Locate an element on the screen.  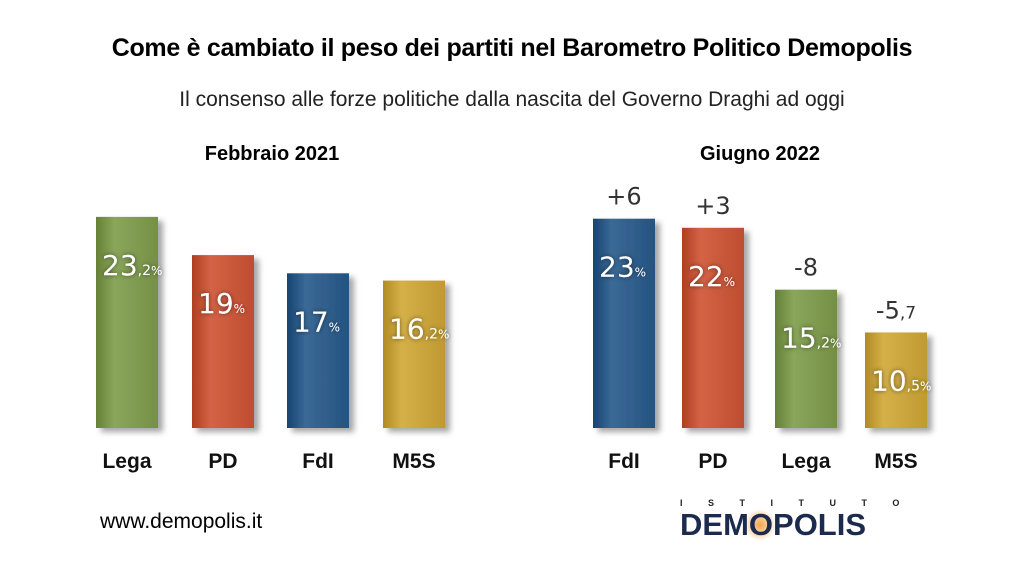
change-label: -8 is located at coordinates (806, 268).